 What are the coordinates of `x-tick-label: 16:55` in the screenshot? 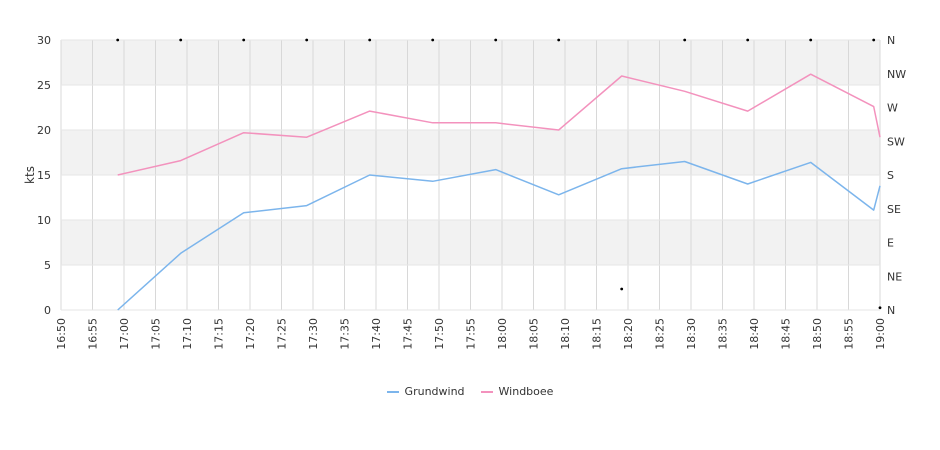 It's located at (93, 334).